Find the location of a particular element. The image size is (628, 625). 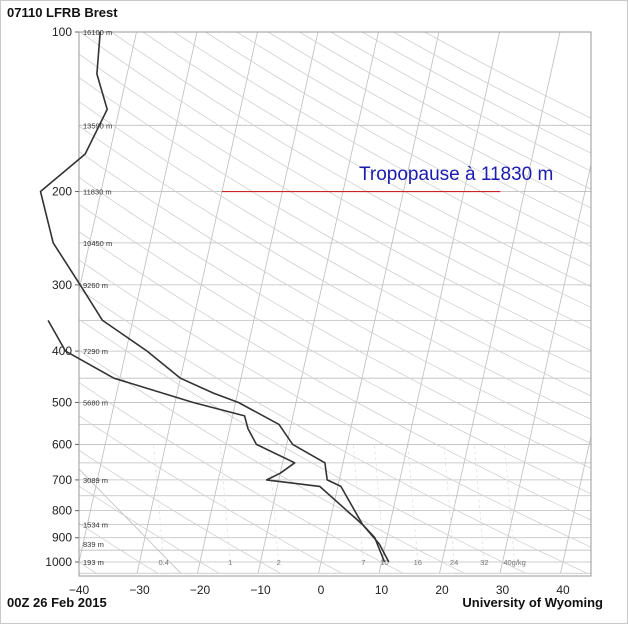

x-tick-label: 0 is located at coordinates (321, 590).